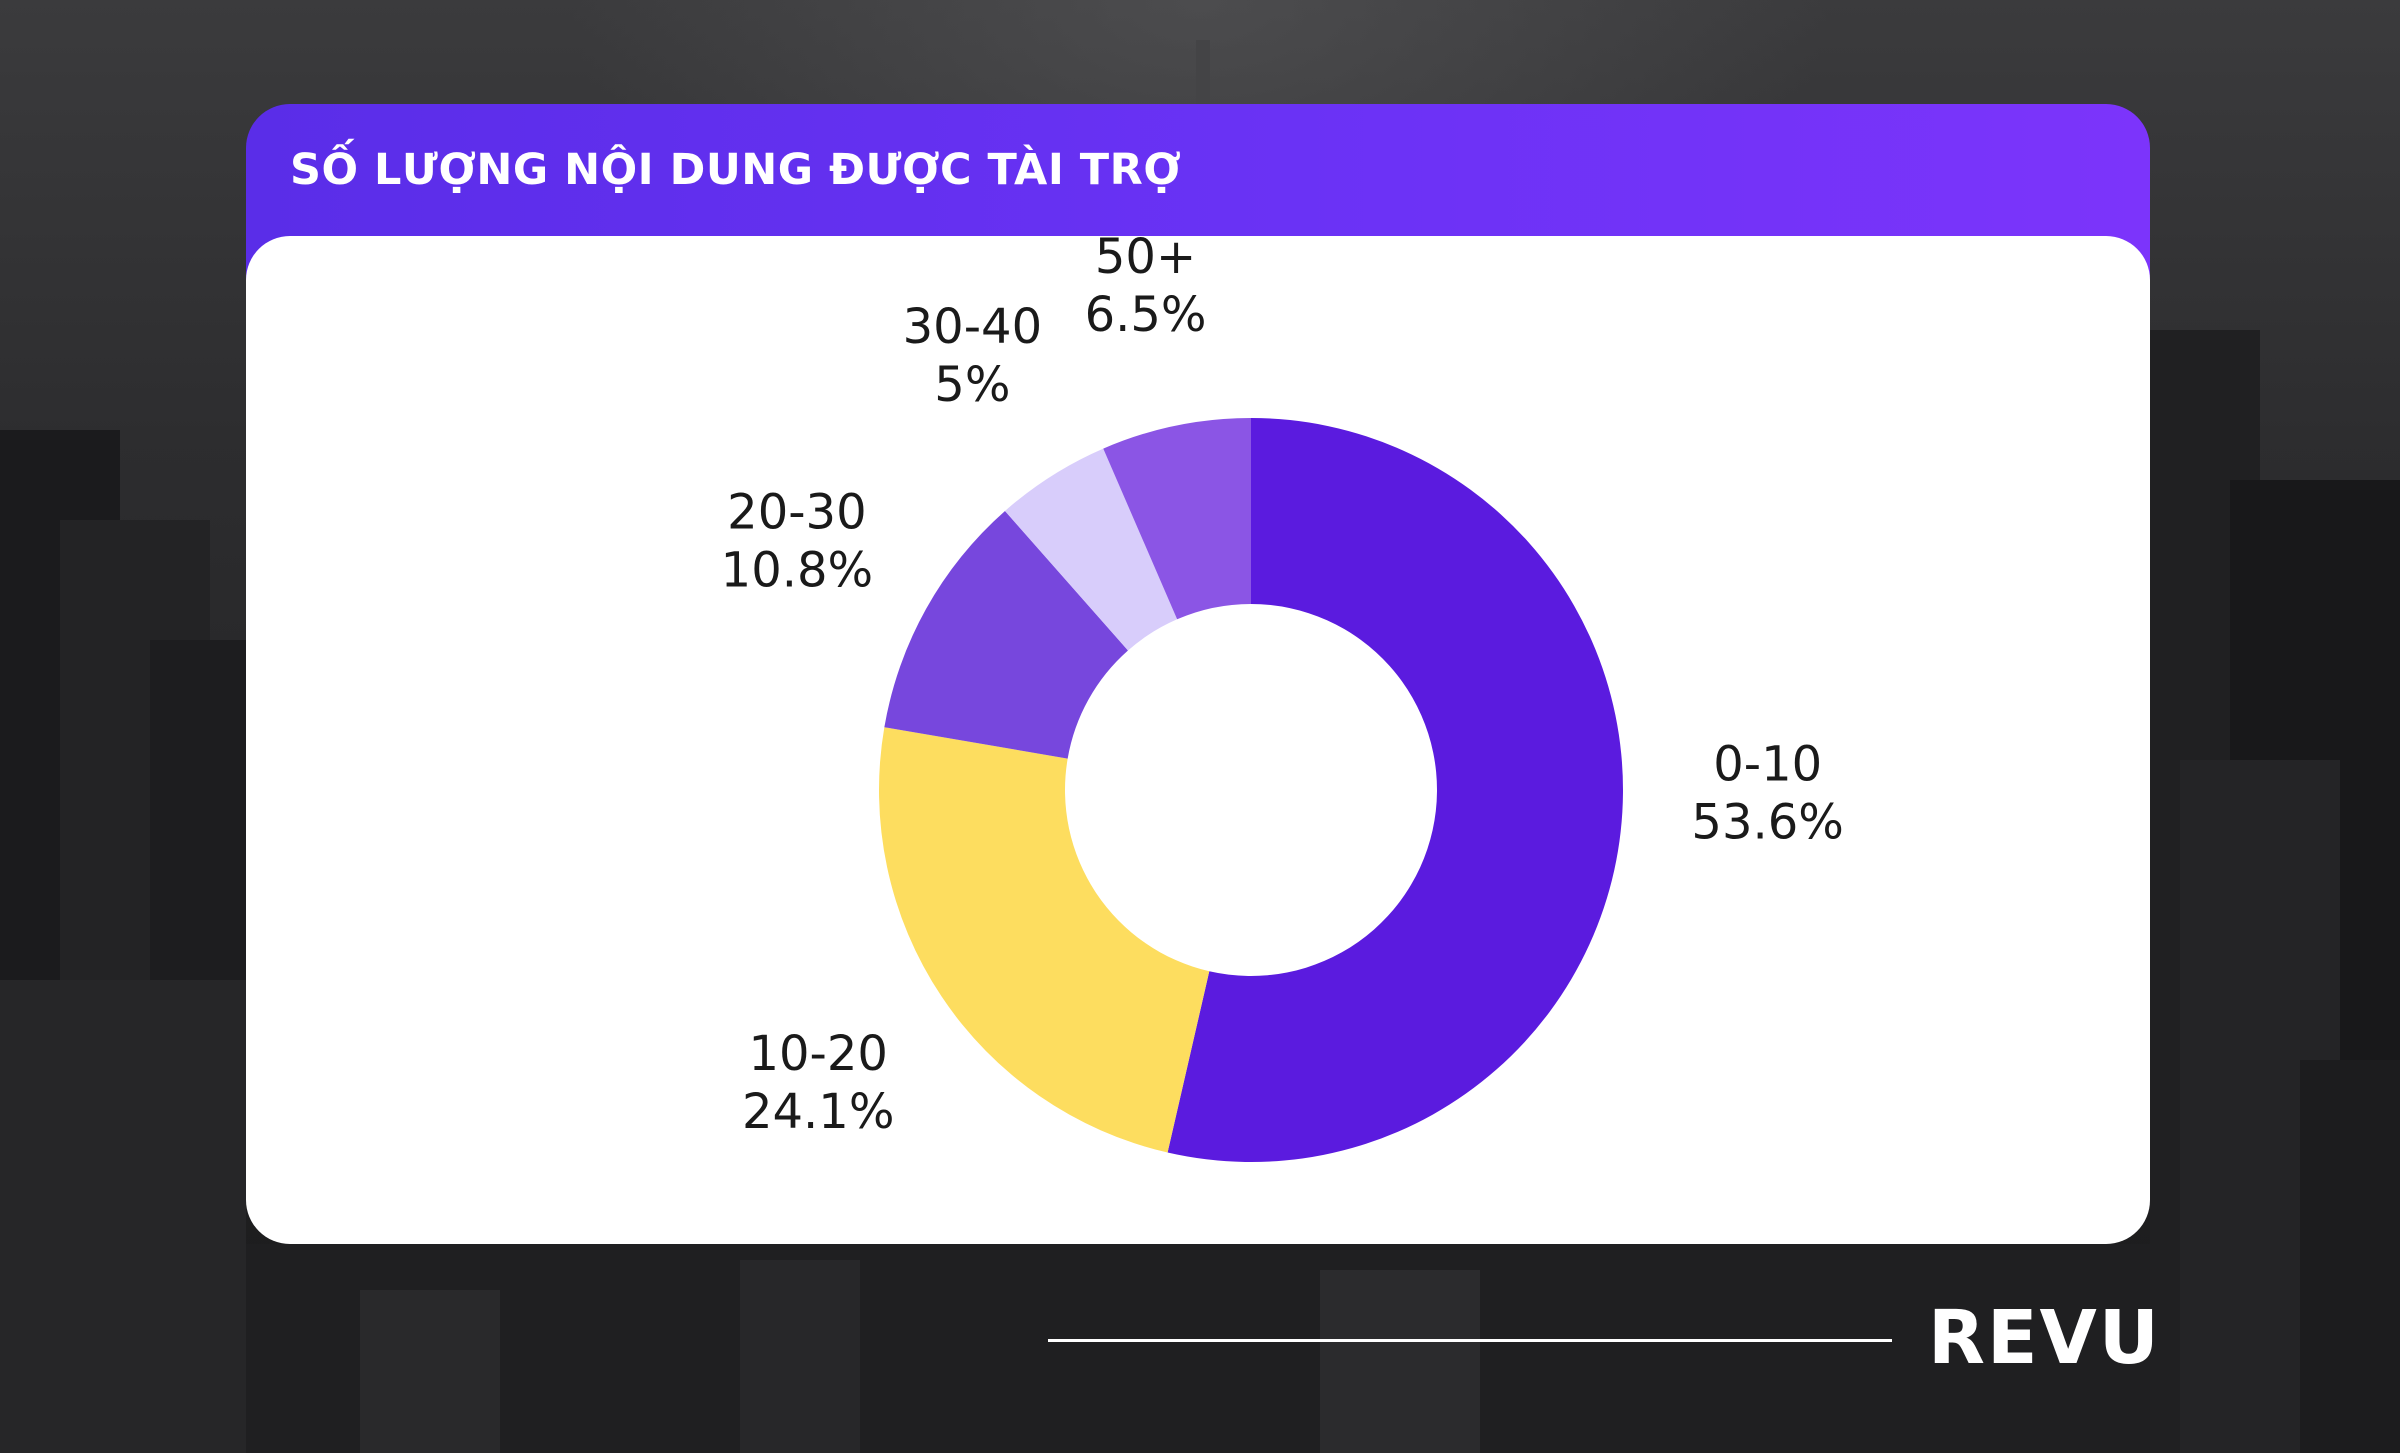  What do you see at coordinates (736, 170) in the screenshot?
I see `chart-title: SỐ LƯỢNG NỘI DUNG ĐƯỢC TÀI TRỢ` at bounding box center [736, 170].